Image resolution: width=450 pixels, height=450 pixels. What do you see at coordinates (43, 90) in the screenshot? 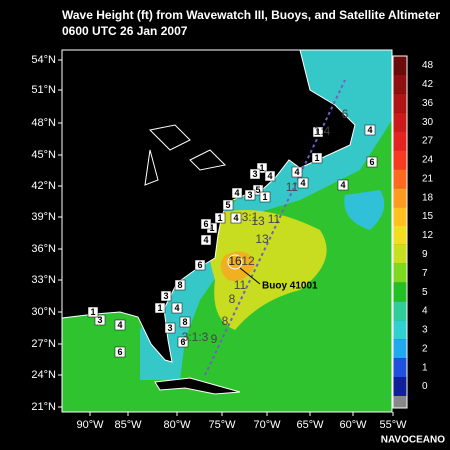
I see `latitude-label: 51°N` at bounding box center [43, 90].